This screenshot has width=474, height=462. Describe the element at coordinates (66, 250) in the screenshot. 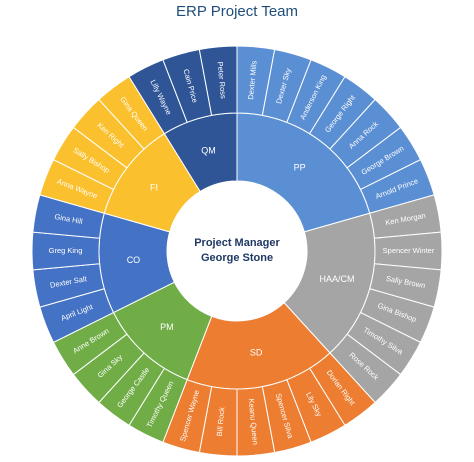

I see `member-label-greg-king: Greg King` at that location.